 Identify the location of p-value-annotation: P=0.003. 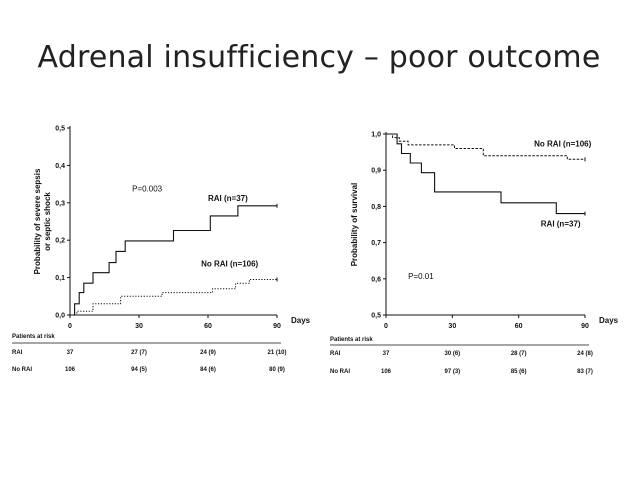
(147, 189).